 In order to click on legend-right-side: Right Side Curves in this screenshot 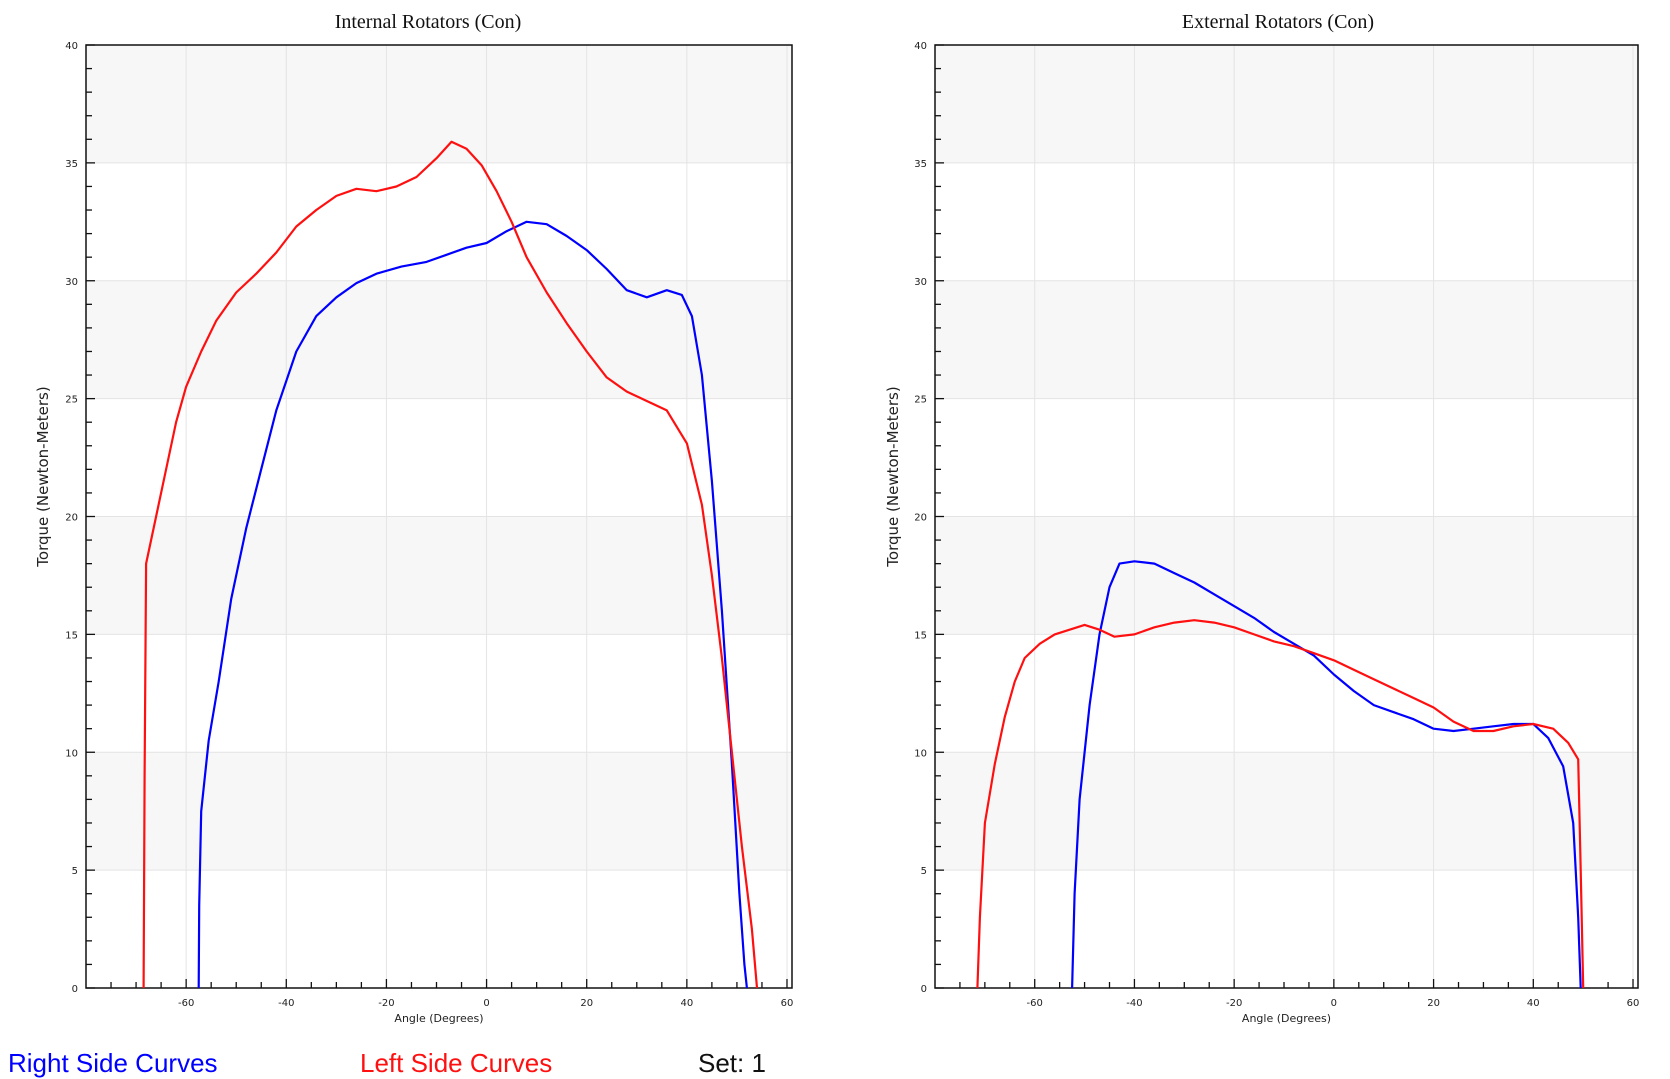, I will do `click(113, 1063)`.